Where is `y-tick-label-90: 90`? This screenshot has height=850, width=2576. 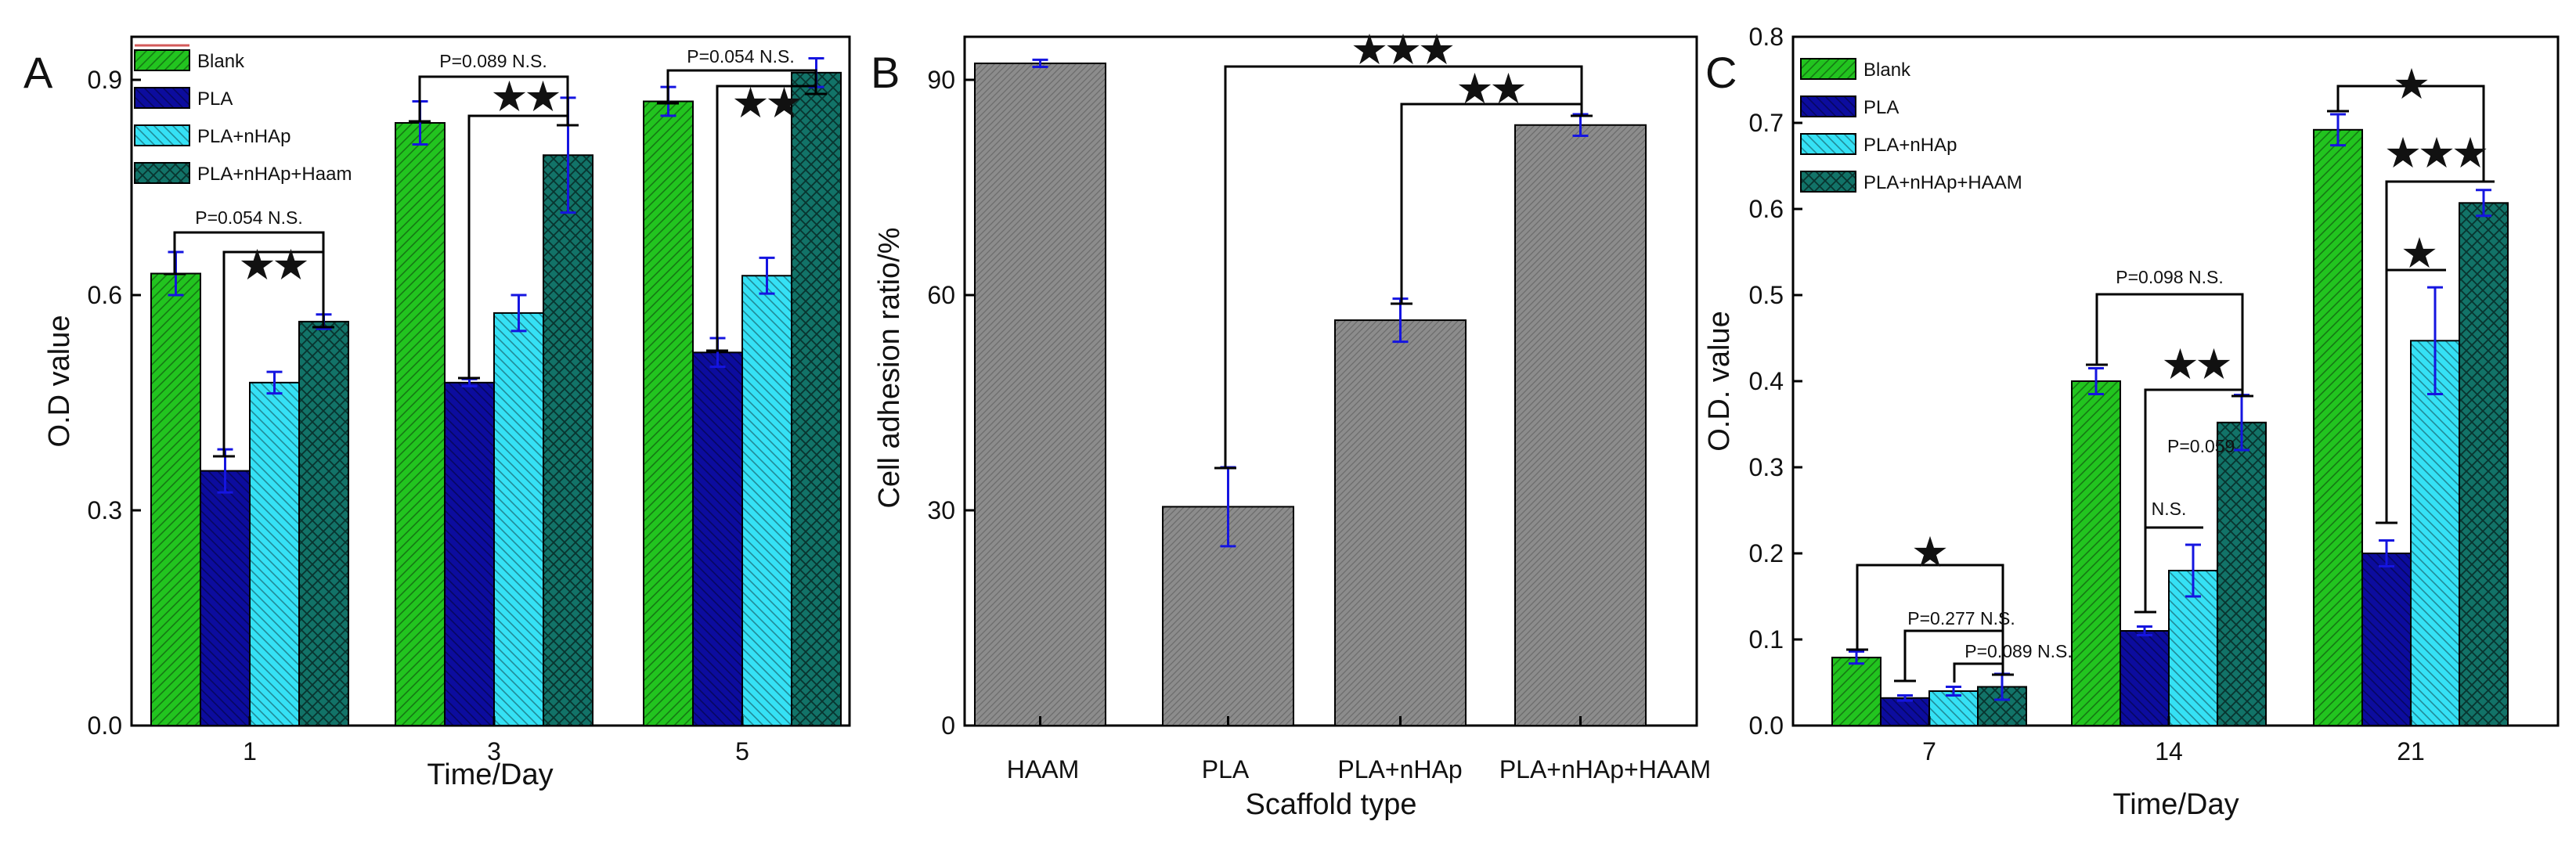 y-tick-label-90: 90 is located at coordinates (941, 80).